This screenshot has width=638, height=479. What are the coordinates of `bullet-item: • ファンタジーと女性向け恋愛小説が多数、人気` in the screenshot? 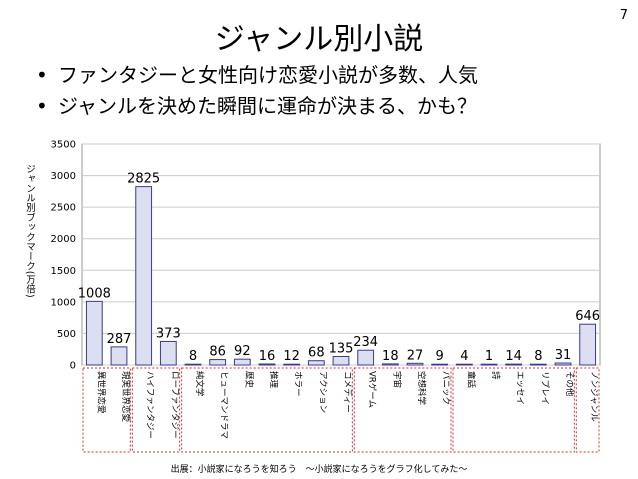 It's located at (257, 75).